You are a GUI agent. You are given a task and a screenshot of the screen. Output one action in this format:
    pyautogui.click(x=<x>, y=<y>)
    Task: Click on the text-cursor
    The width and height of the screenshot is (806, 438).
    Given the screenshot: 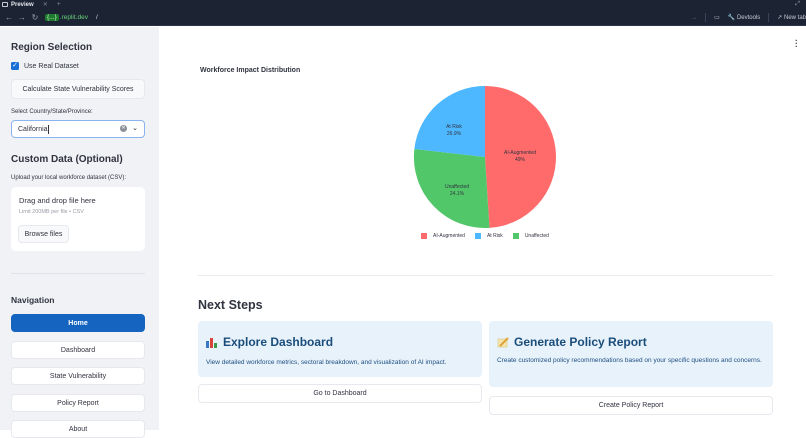 What is the action you would take?
    pyautogui.click(x=49, y=129)
    